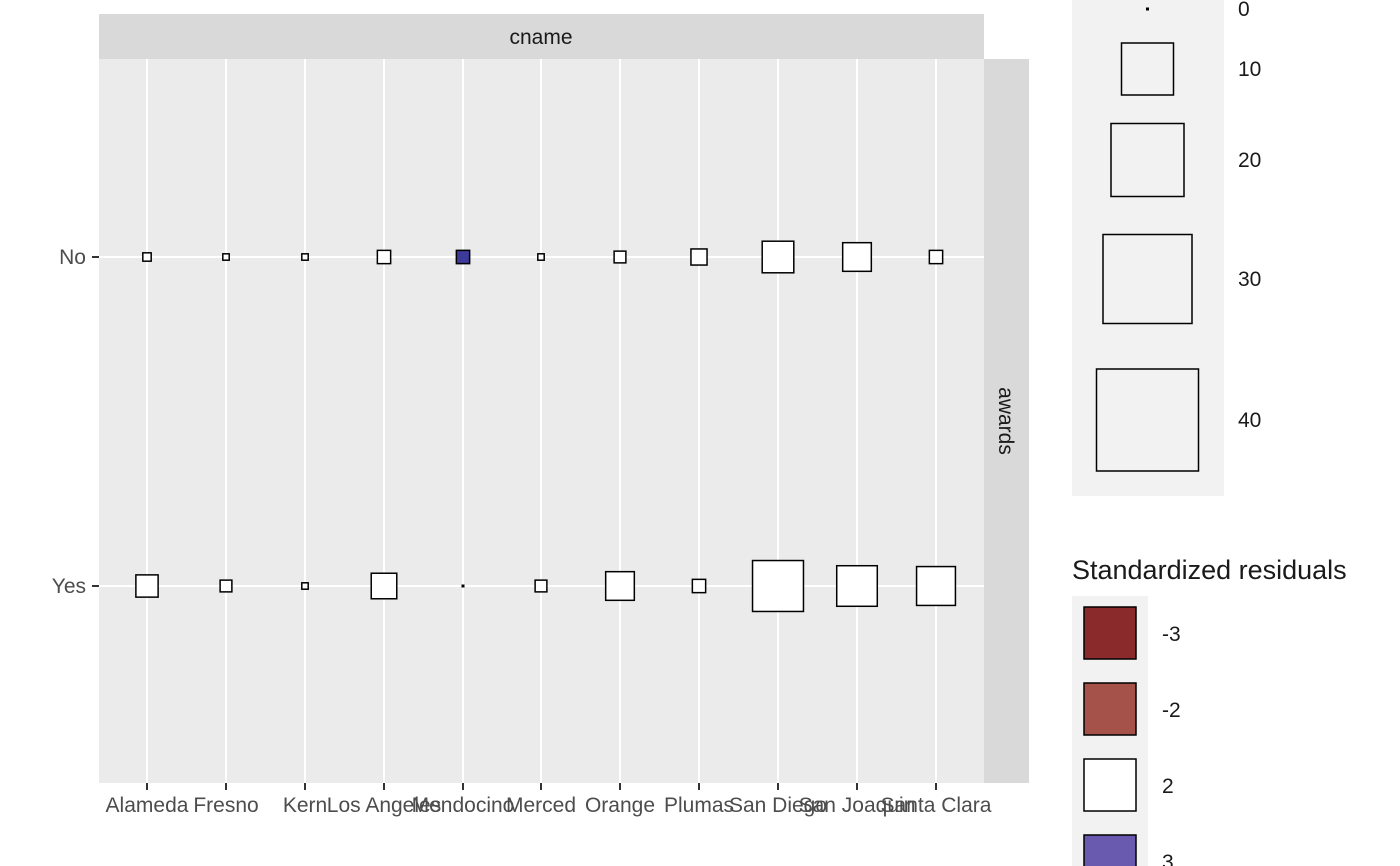  What do you see at coordinates (1209, 710) in the screenshot?
I see `fill-legend: Standardized residuals -3 -2 2 3` at bounding box center [1209, 710].